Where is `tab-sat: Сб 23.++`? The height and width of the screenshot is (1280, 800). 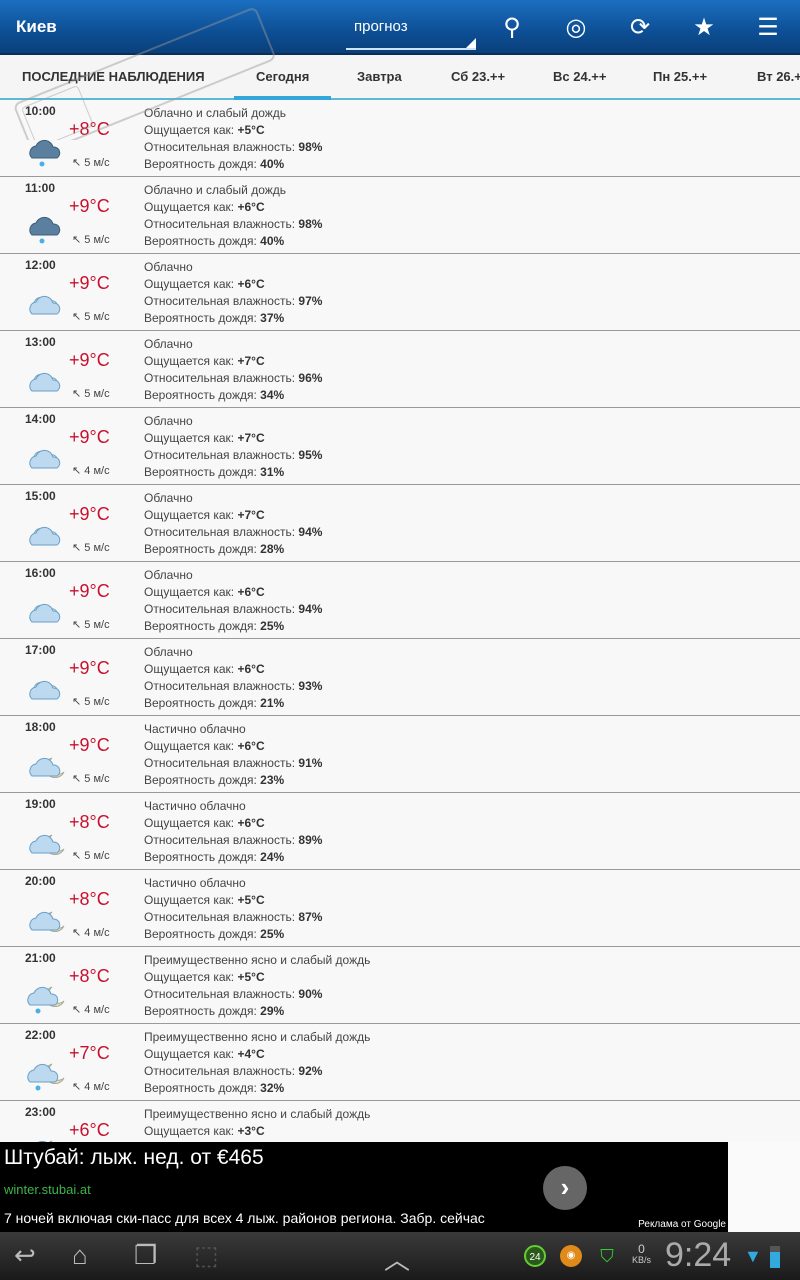
tab-sat: Сб 23.++ is located at coordinates (478, 76).